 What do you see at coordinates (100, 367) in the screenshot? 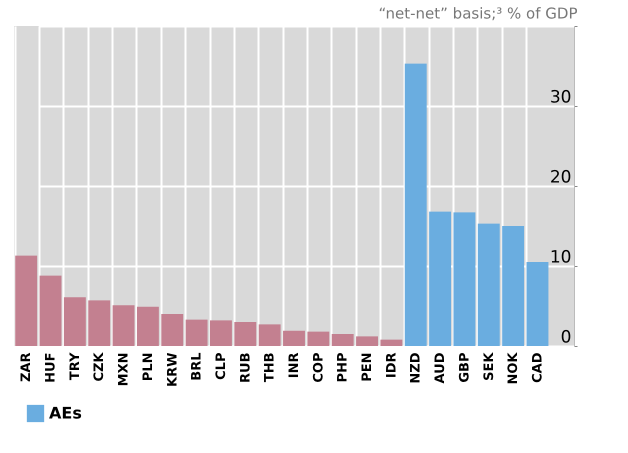
I see `x-tick-label: CZK` at bounding box center [100, 367].